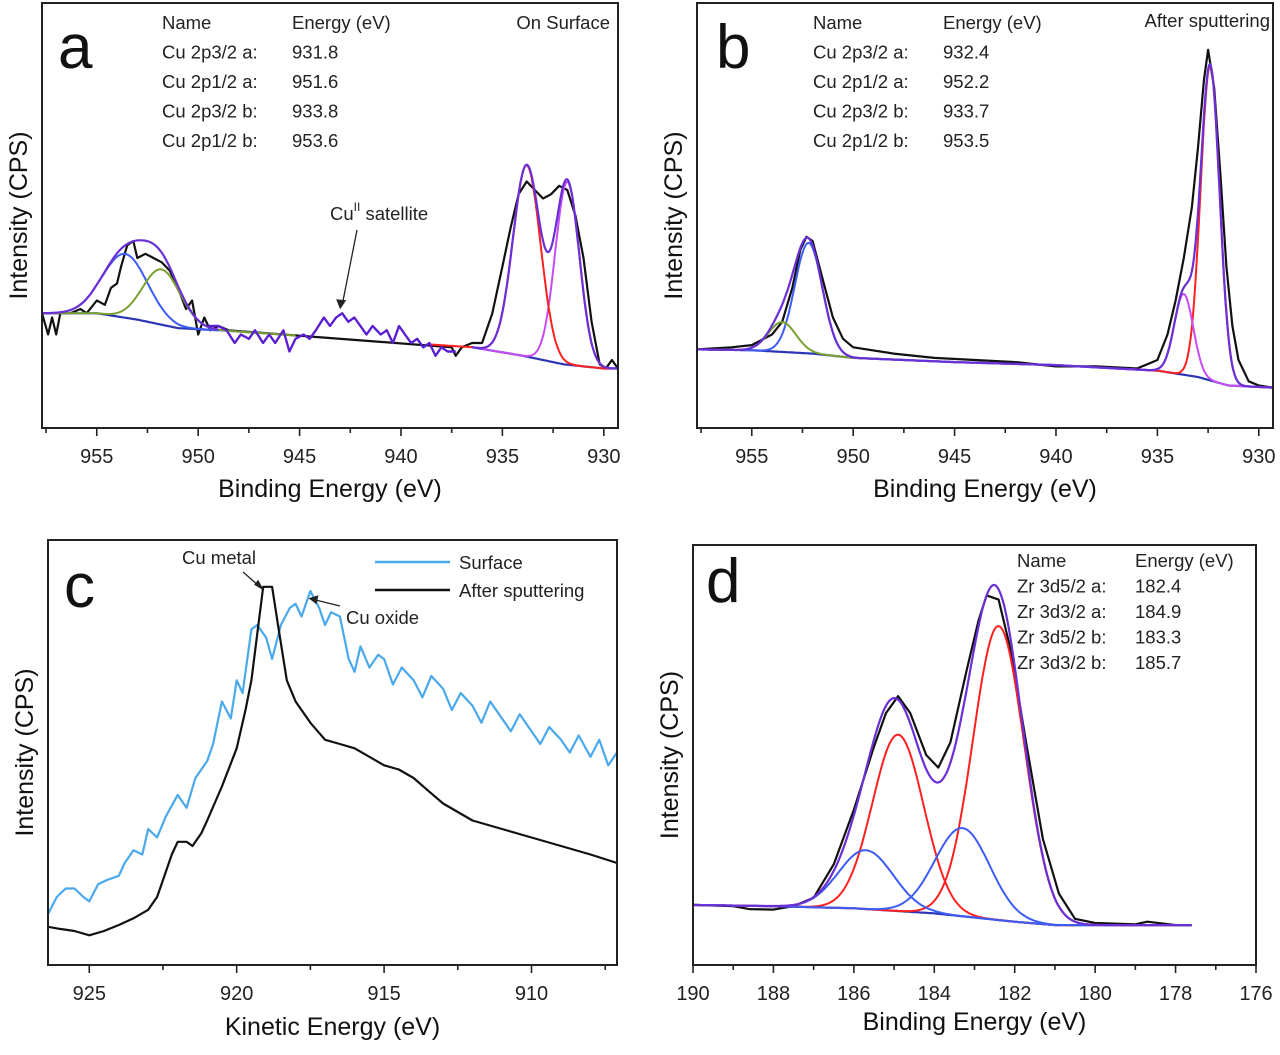 Image resolution: width=1280 pixels, height=1055 pixels. I want to click on cu-oxide-annotation: Cu oxide, so click(382, 617).